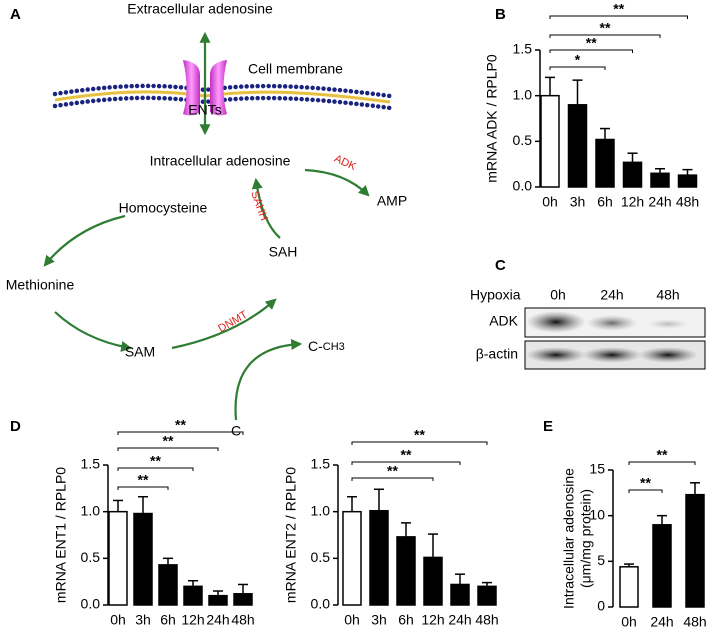 This screenshot has width=709, height=627. I want to click on y-tick-label: 0, so click(601, 606).